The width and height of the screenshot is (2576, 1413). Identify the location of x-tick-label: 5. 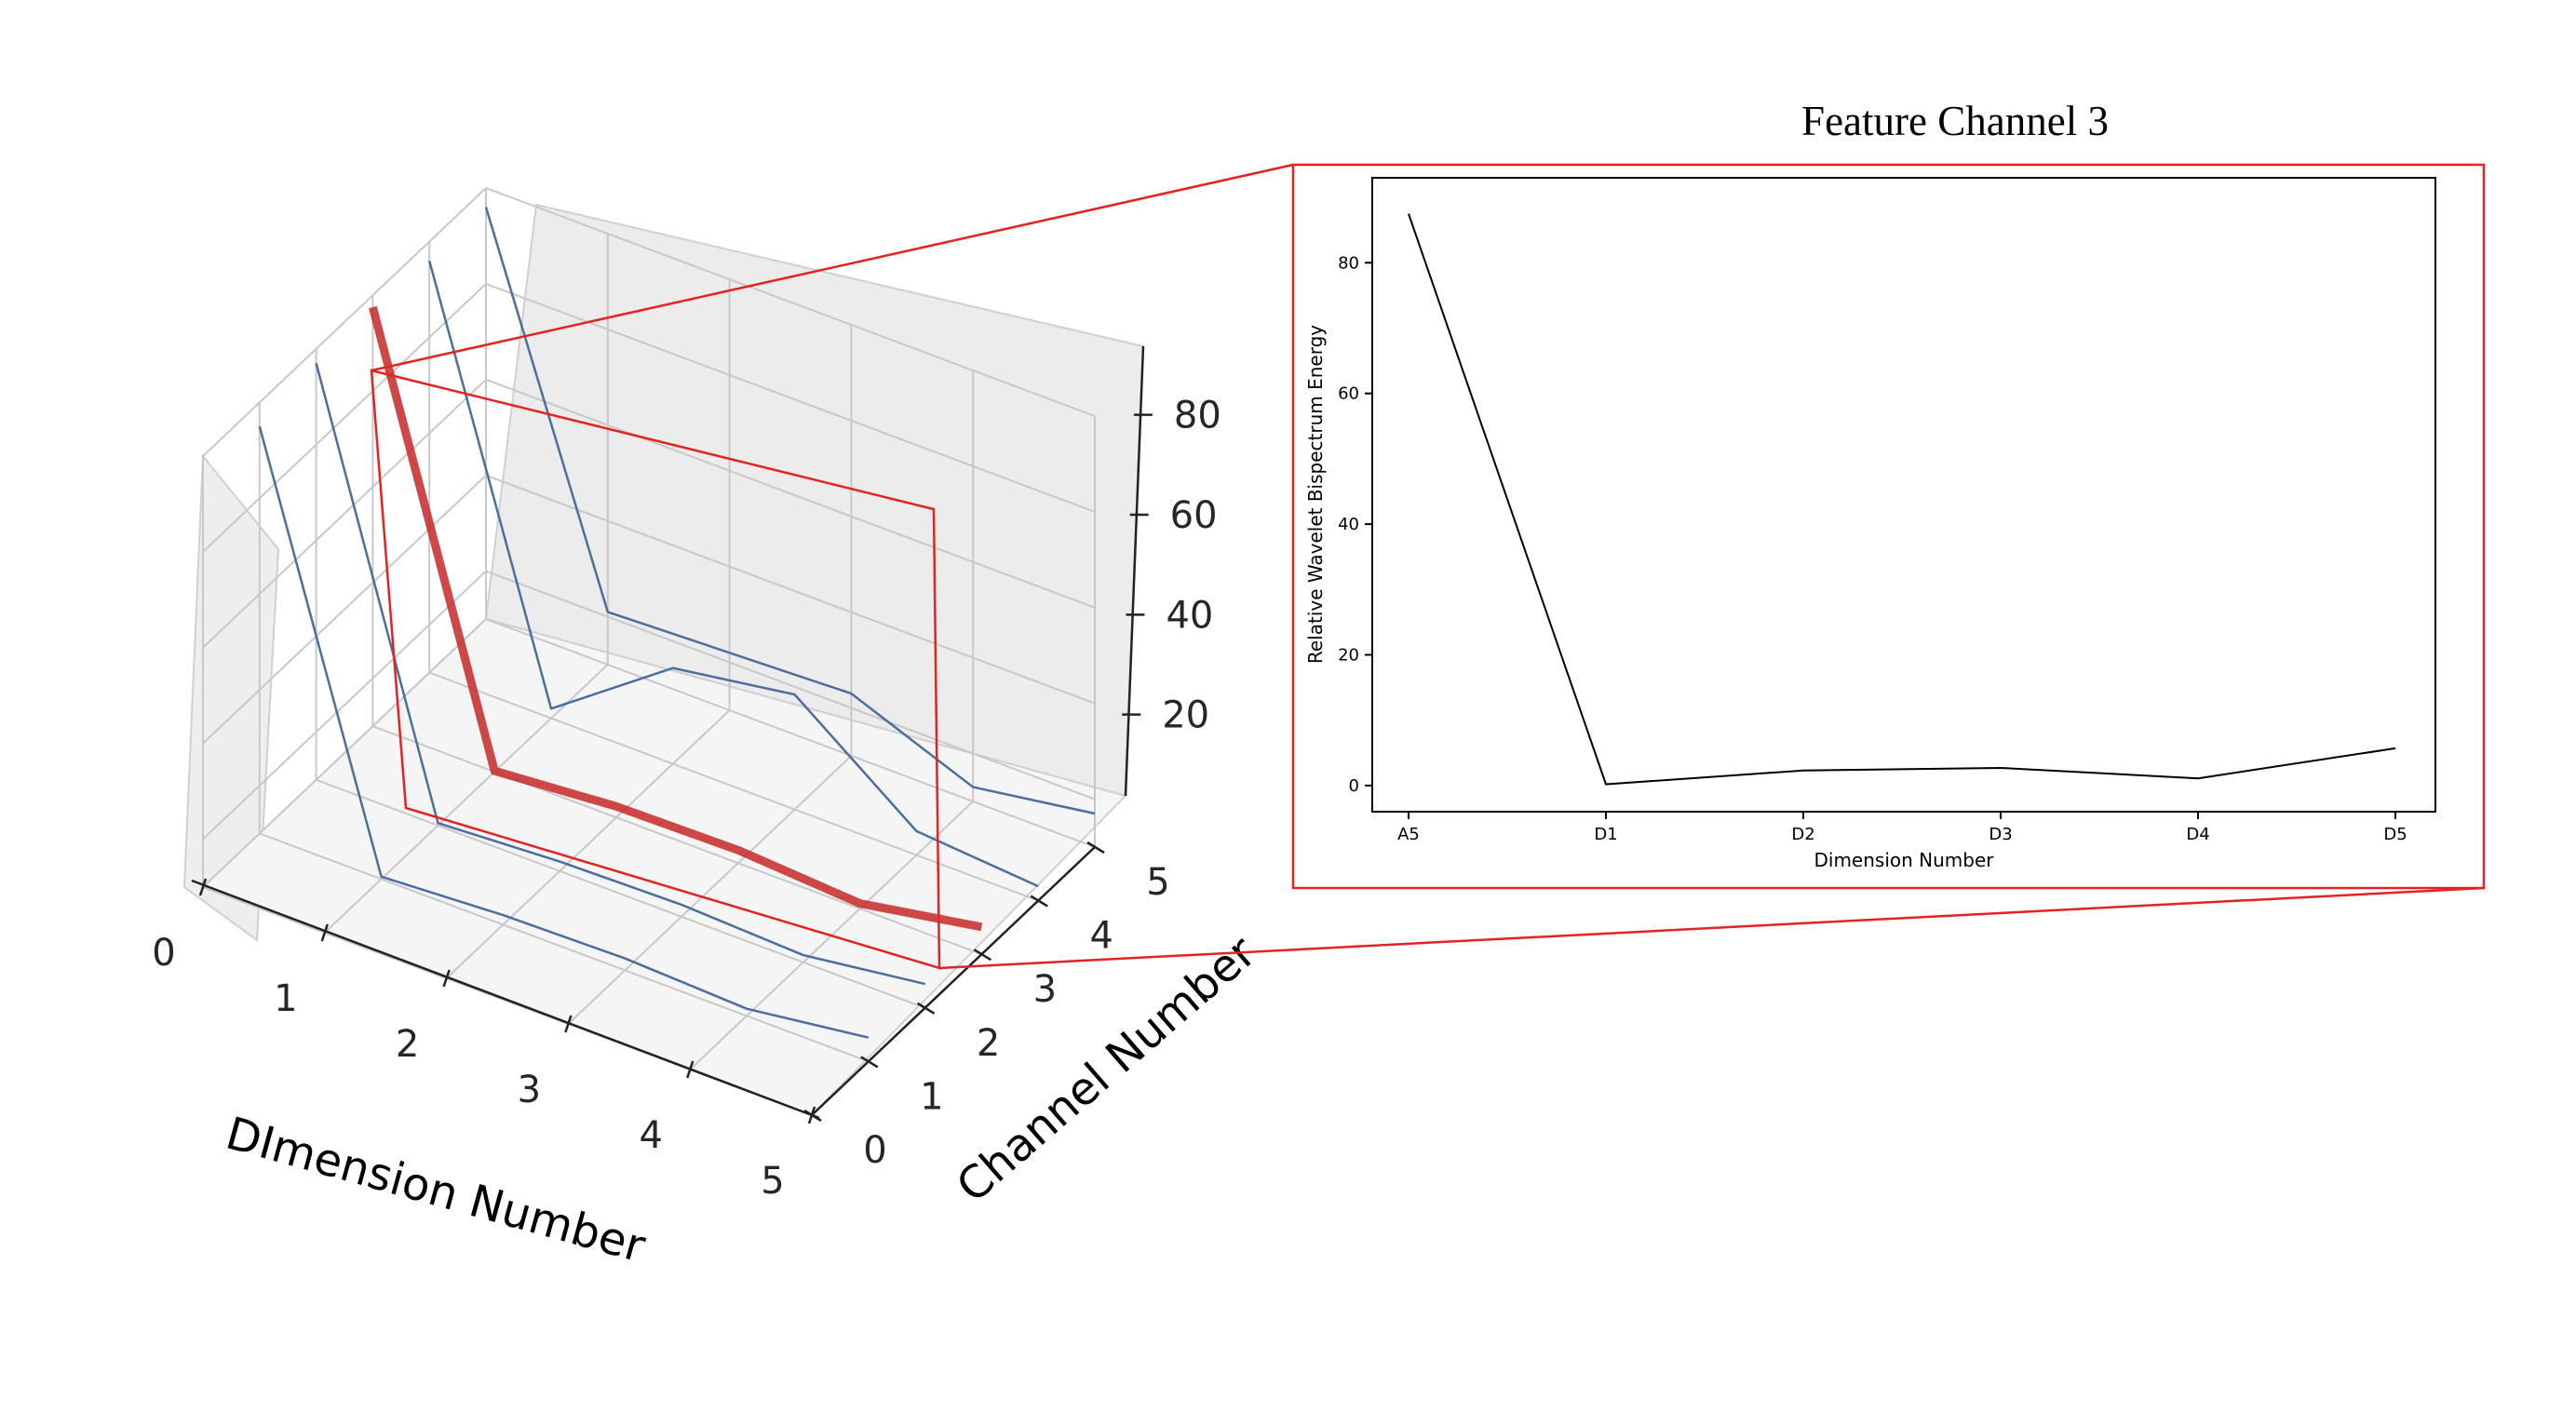
(772, 1181).